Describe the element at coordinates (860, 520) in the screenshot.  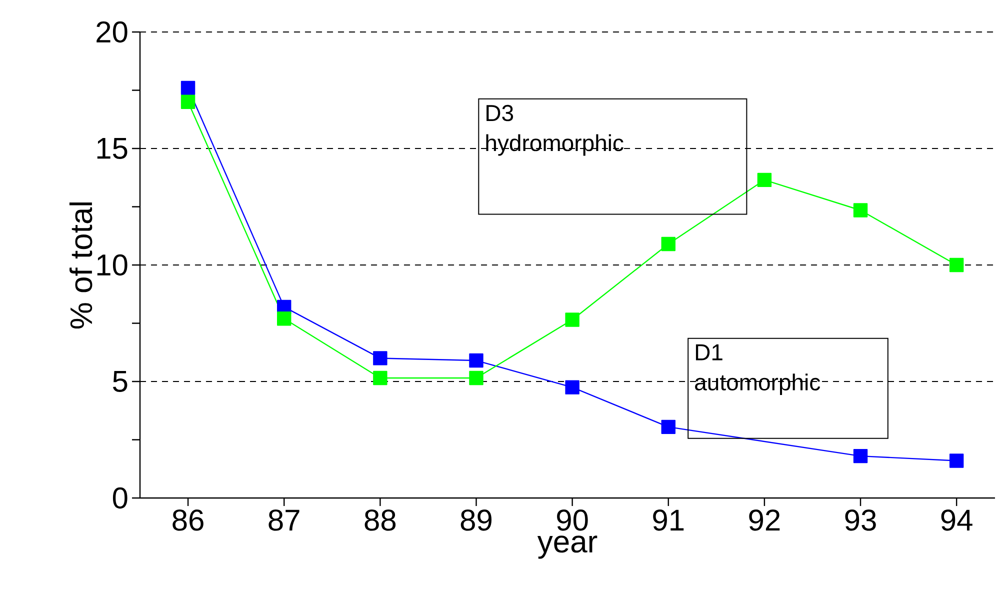
I see `x-tick-label: 93` at that location.